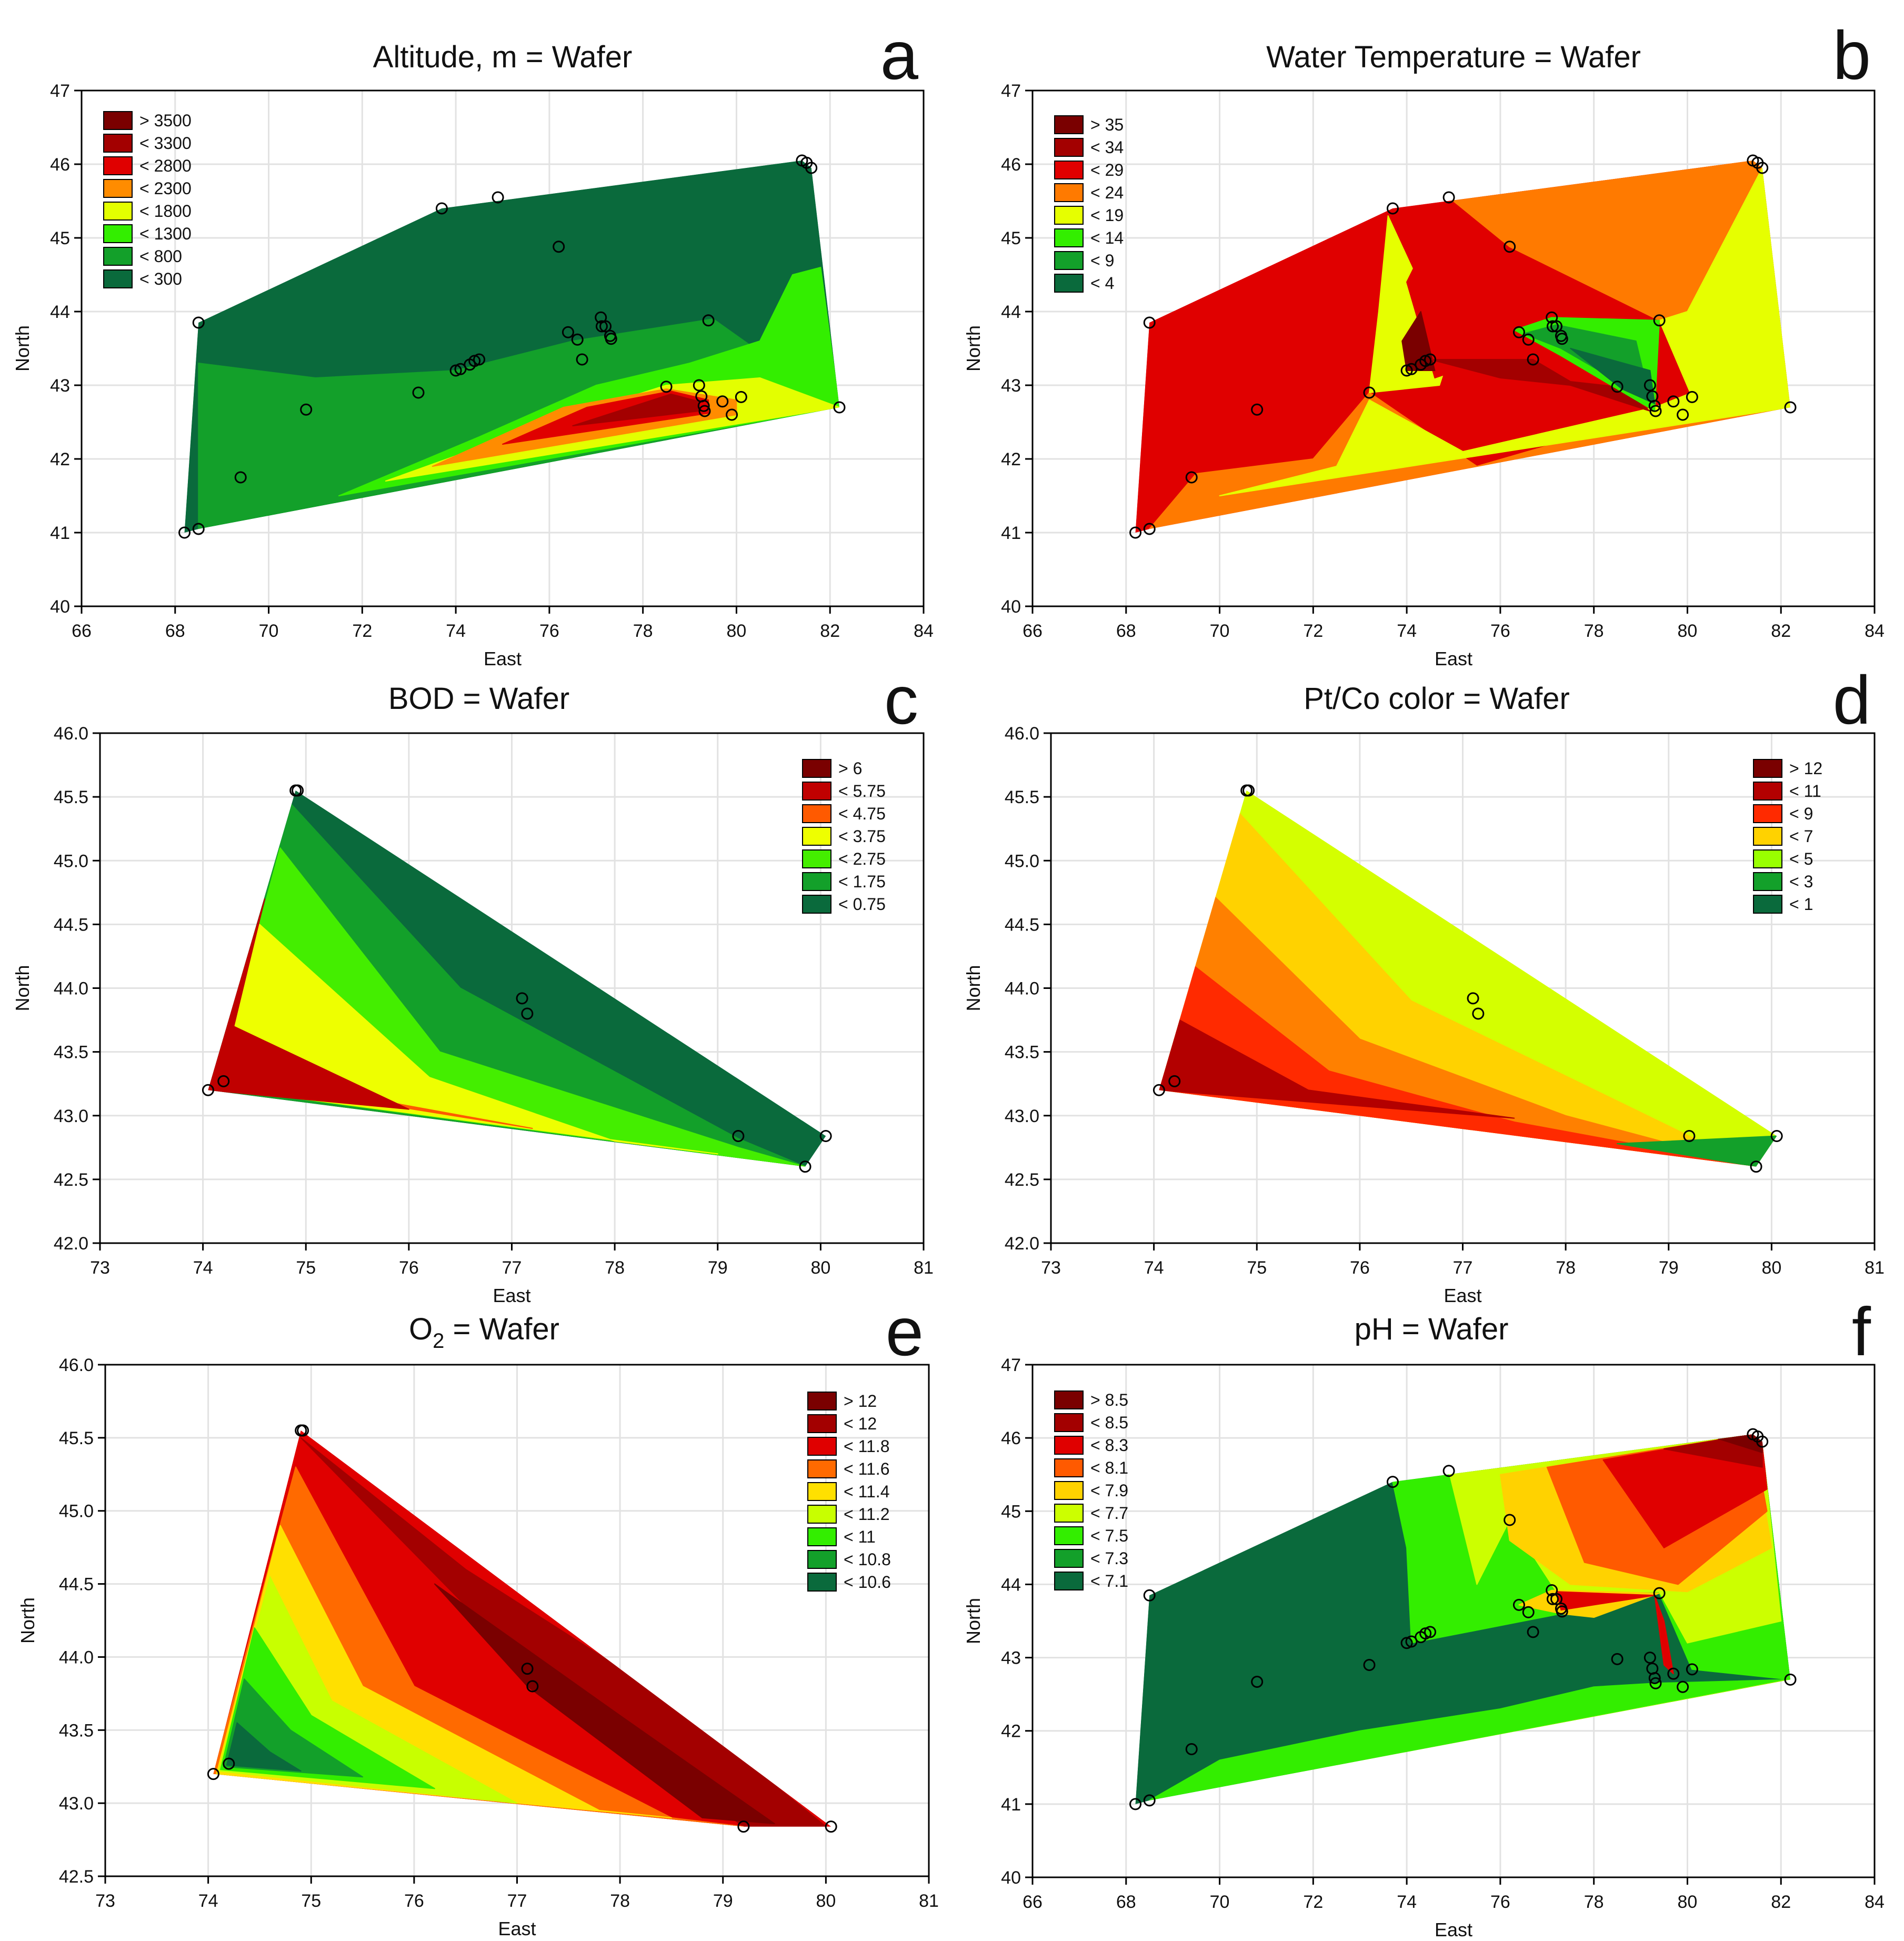 The height and width of the screenshot is (1941, 1904). Describe the element at coordinates (503, 348) in the screenshot. I see `axes-frame` at that location.